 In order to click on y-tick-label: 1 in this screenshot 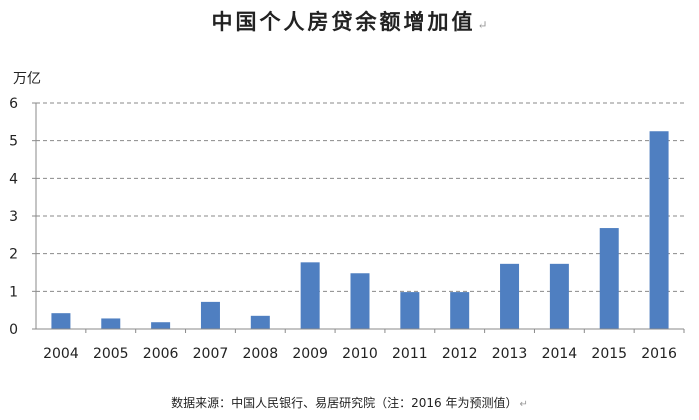, I will do `click(13, 292)`.